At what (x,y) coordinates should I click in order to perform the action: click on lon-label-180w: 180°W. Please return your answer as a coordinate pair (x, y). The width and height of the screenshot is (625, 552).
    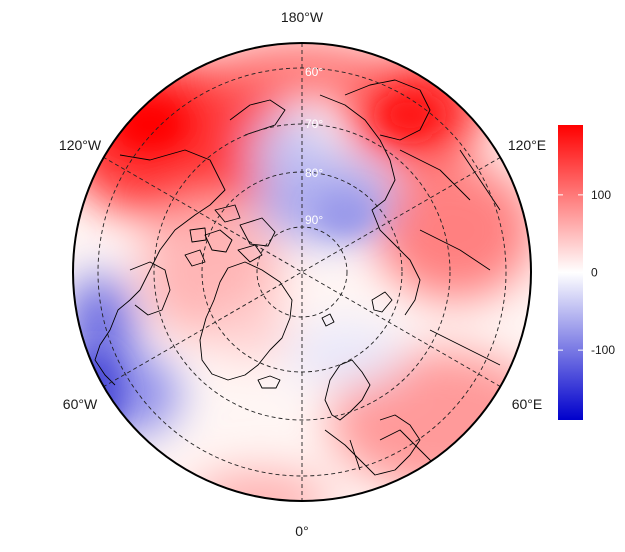
    Looking at the image, I should click on (302, 17).